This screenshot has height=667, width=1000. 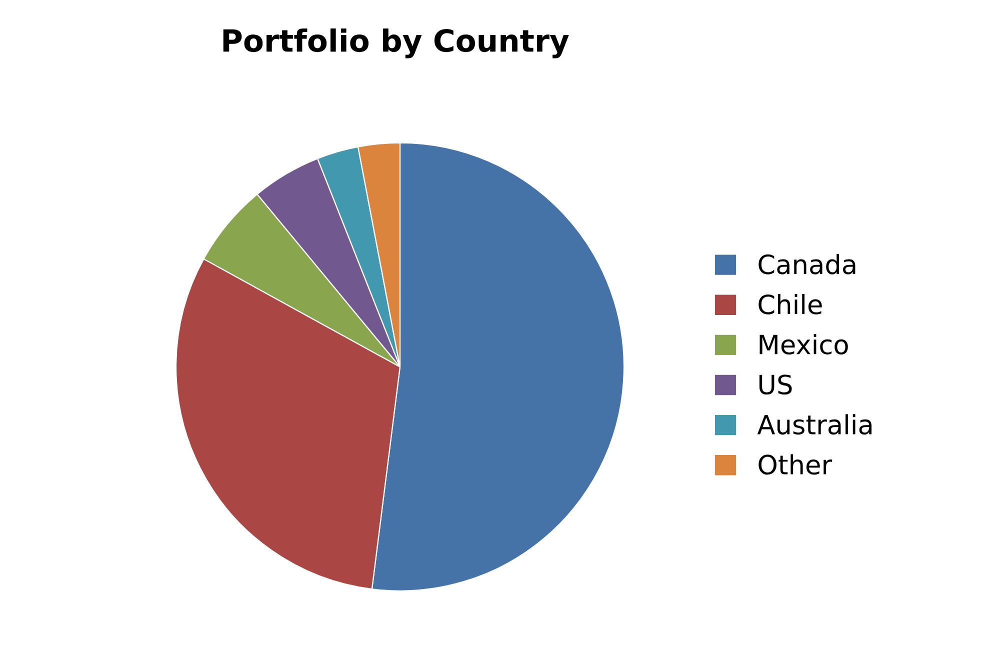 I want to click on legend-label: Other, so click(x=795, y=464).